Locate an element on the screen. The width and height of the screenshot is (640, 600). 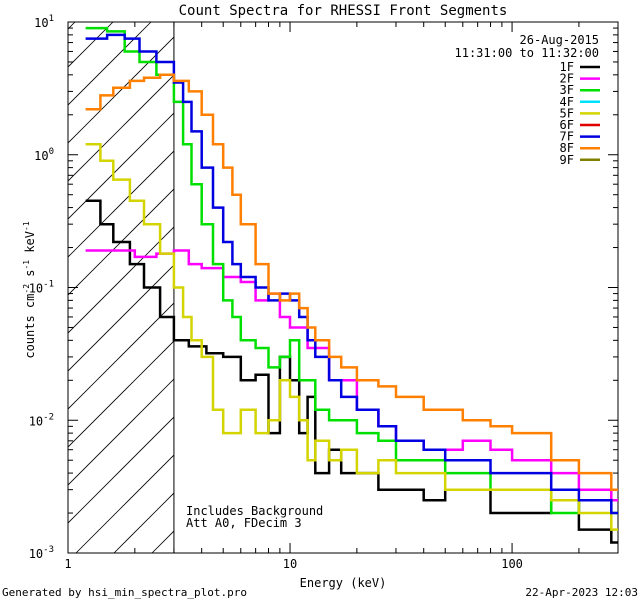
y-tick-label: 10¹ is located at coordinates (44, 22).